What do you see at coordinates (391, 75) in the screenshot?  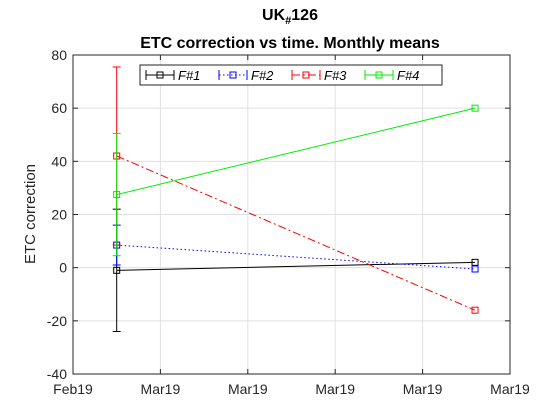 I see `legend-item: F#4` at bounding box center [391, 75].